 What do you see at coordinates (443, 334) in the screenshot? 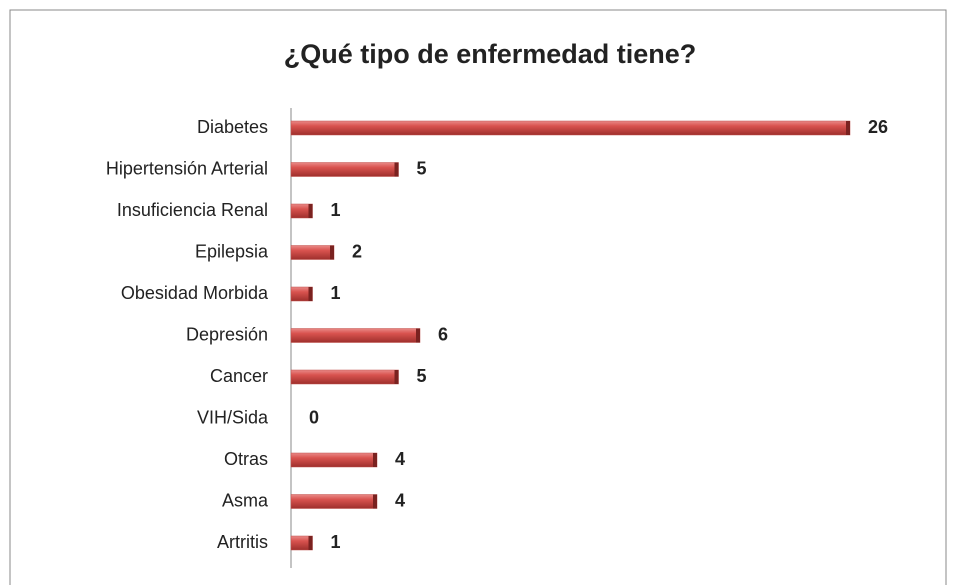
I see `value-label: 6` at bounding box center [443, 334].